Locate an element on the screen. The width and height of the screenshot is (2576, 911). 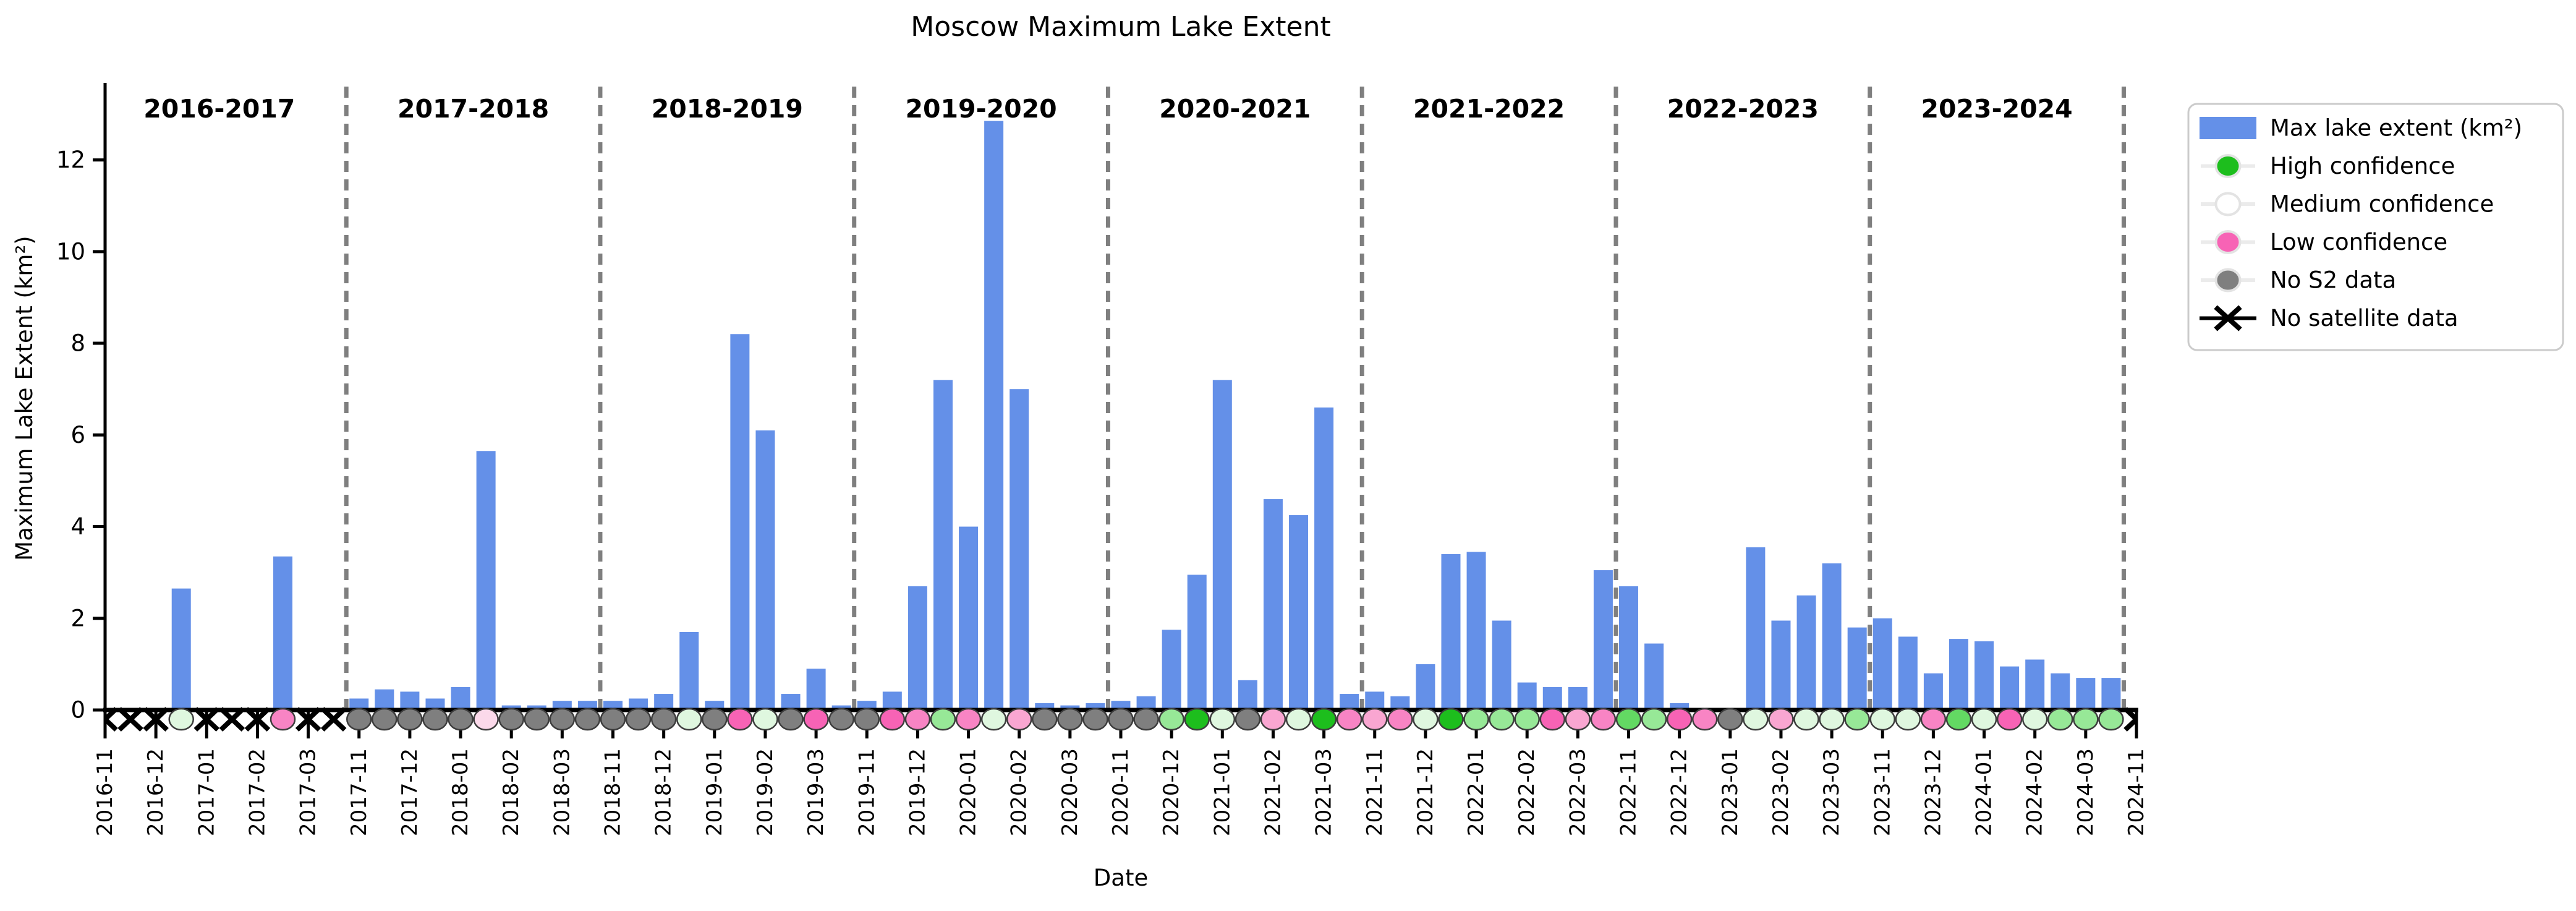
x-tick-label: 2018-02 is located at coordinates (511, 792).